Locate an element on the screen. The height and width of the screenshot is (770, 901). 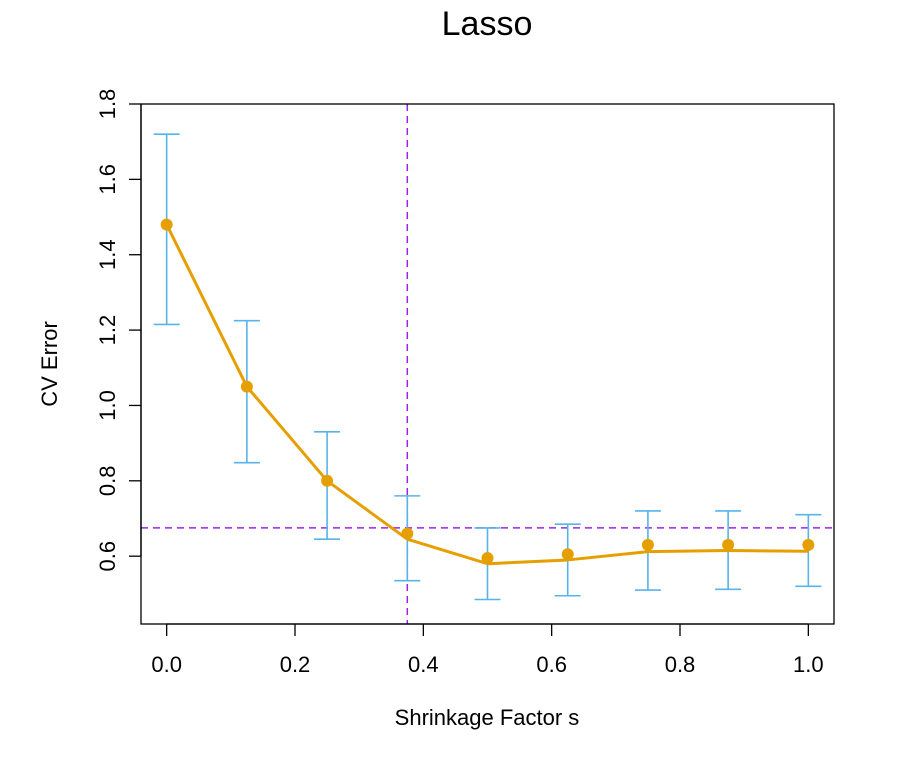
y-tick-label: 1.2 is located at coordinates (107, 330).